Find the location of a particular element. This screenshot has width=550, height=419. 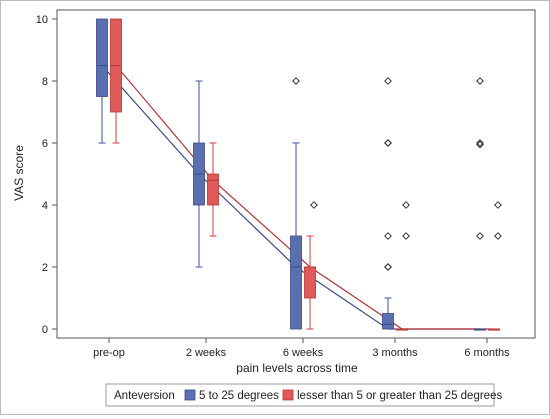

x-tick-label: 2 weeks is located at coordinates (206, 353).